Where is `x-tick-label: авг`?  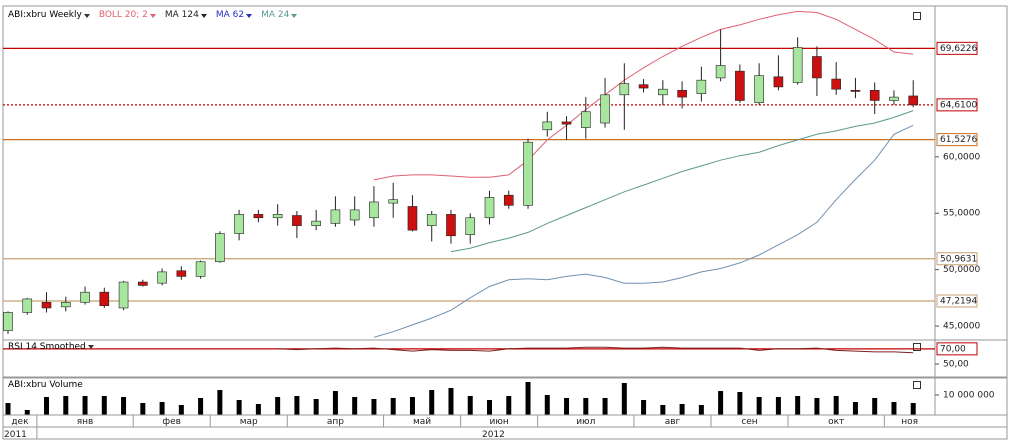 x-tick-label: авг is located at coordinates (673, 422).